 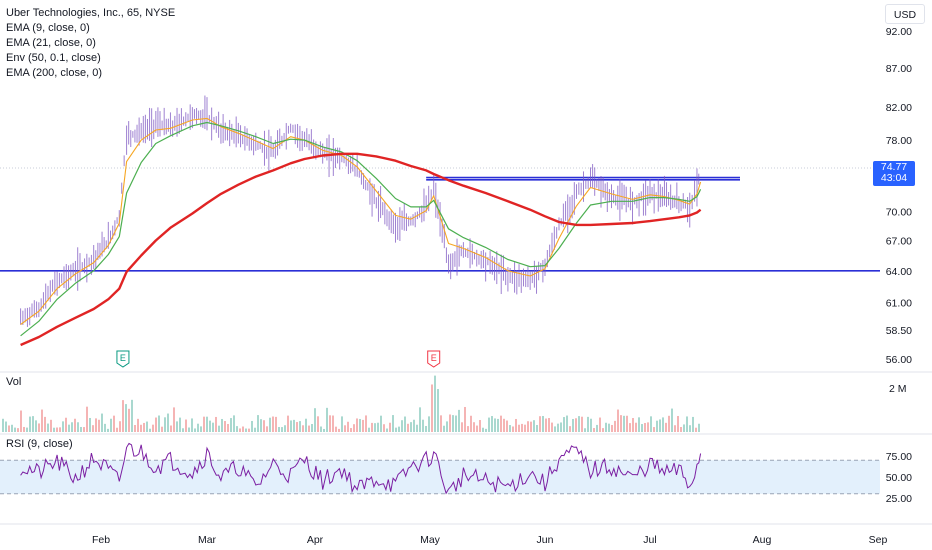 I want to click on indicator-ema200: EMA (200, close, 0), so click(x=54, y=73).